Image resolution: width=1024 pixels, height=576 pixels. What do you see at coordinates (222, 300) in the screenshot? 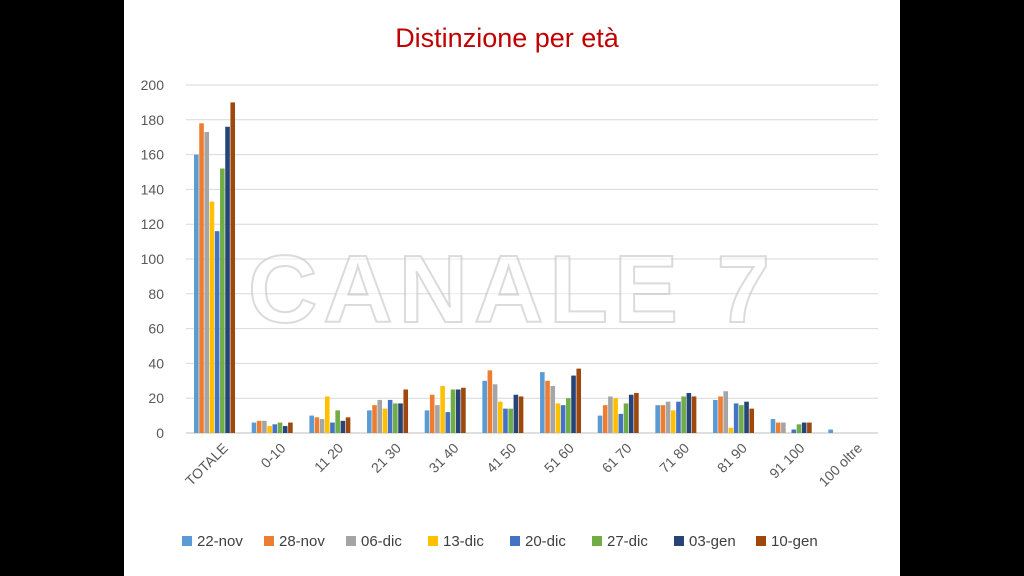
I see `bar-27-dic-TOTALE` at bounding box center [222, 300].